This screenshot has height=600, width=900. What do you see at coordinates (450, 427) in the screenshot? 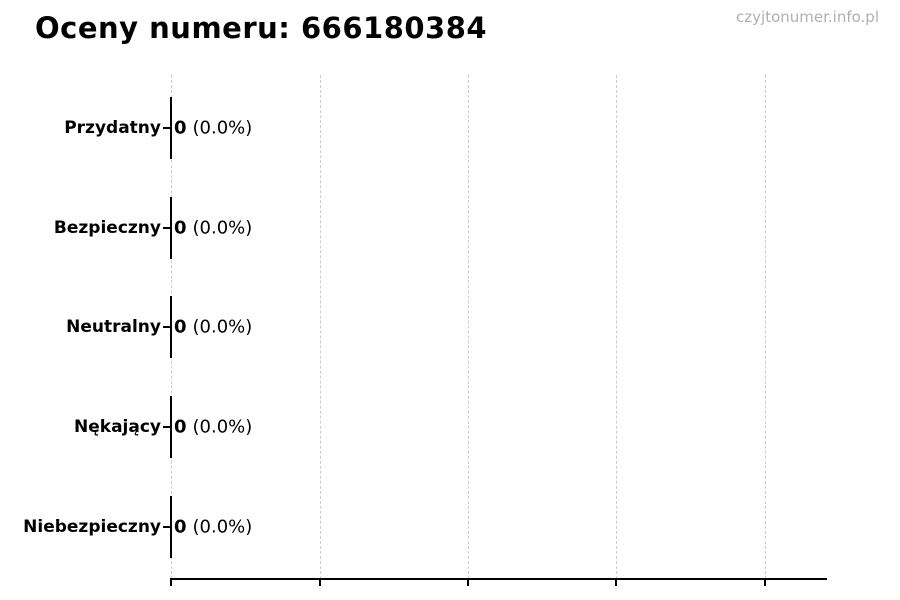
I see `bar-row-nekajacy: Nękający 0 (0.0%)` at bounding box center [450, 427].